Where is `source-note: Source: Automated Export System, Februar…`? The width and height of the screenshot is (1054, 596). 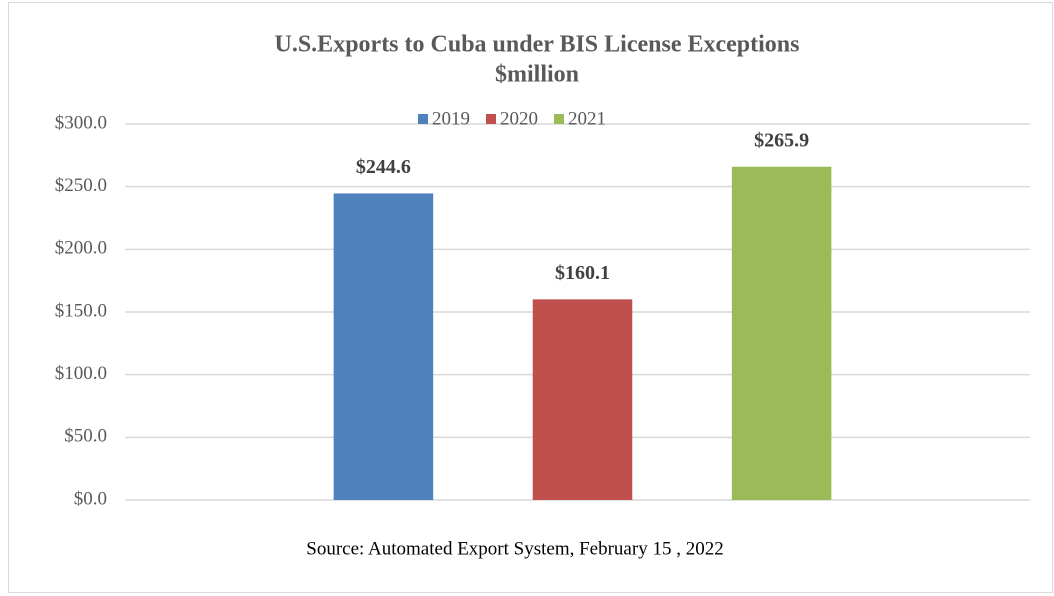 source-note: Source: Automated Export System, Februar… is located at coordinates (514, 548).